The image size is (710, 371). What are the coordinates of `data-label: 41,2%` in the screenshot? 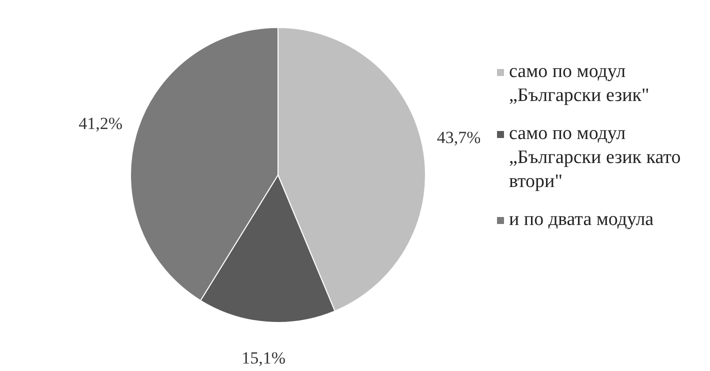 It's located at (100, 124).